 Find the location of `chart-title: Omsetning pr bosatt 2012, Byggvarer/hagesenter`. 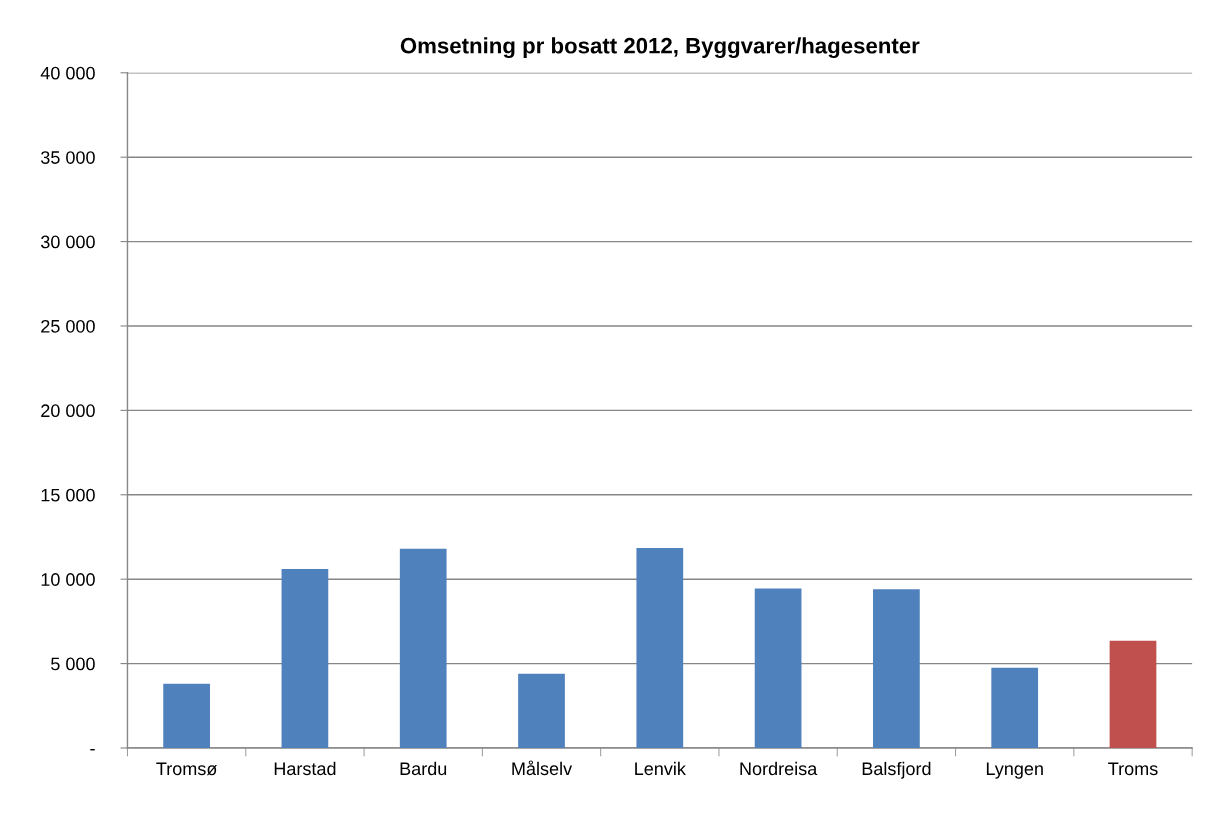

chart-title: Omsetning pr bosatt 2012, Byggvarer/hagesenter is located at coordinates (660, 48).